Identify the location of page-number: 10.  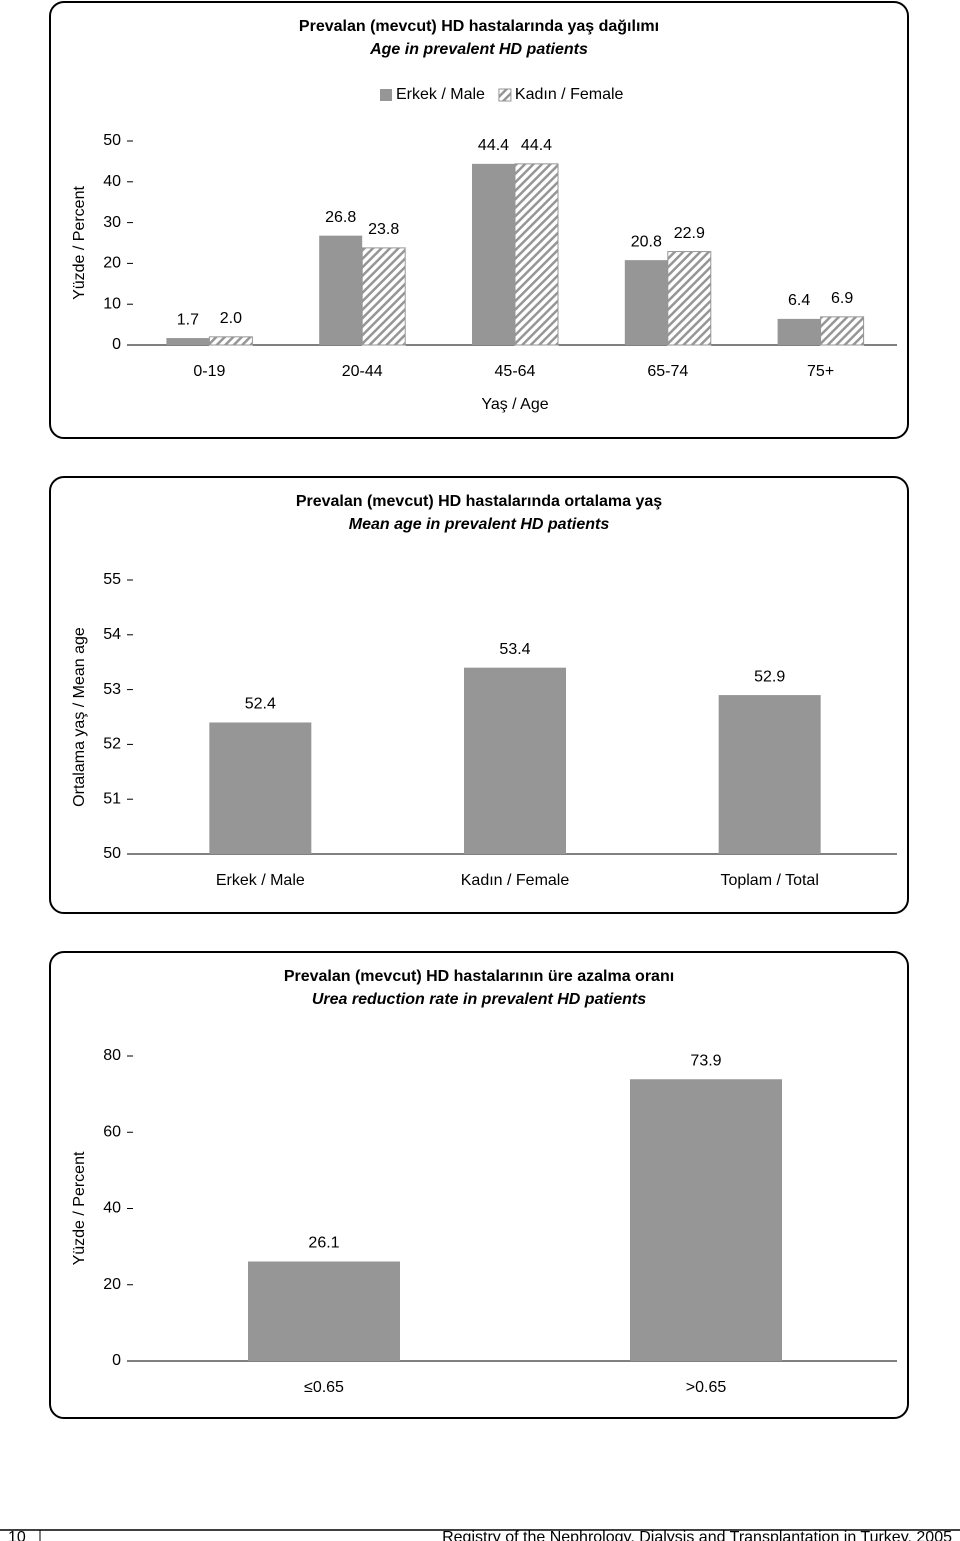
(17, 1535).